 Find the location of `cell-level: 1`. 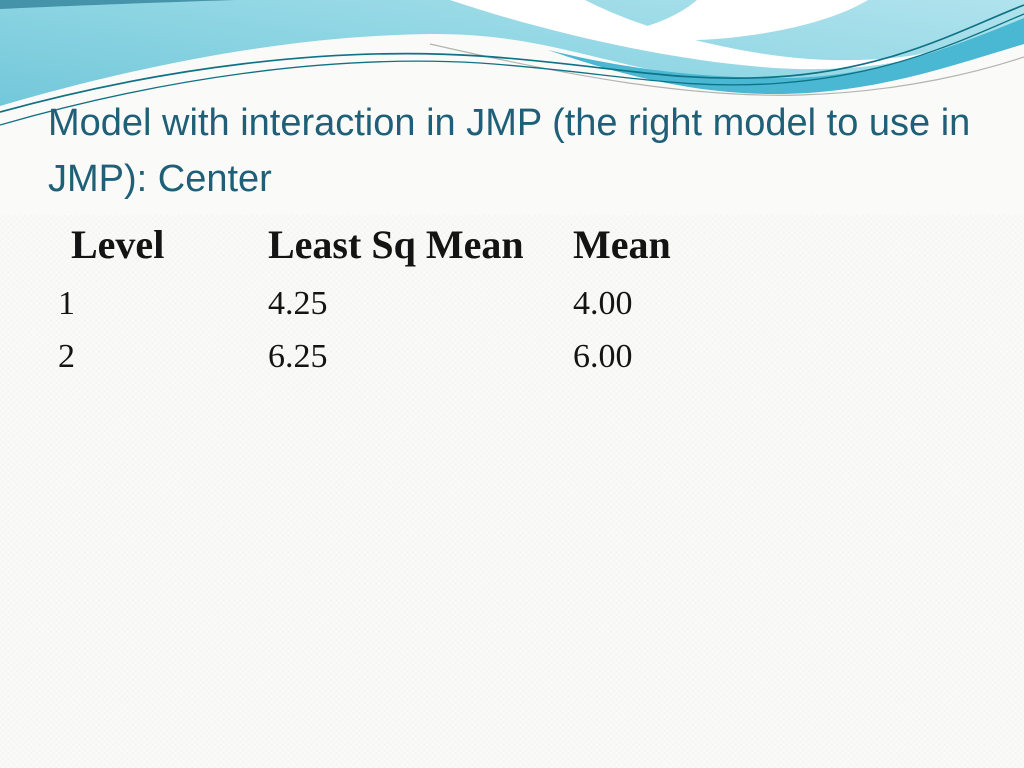

cell-level: 1 is located at coordinates (66, 303).